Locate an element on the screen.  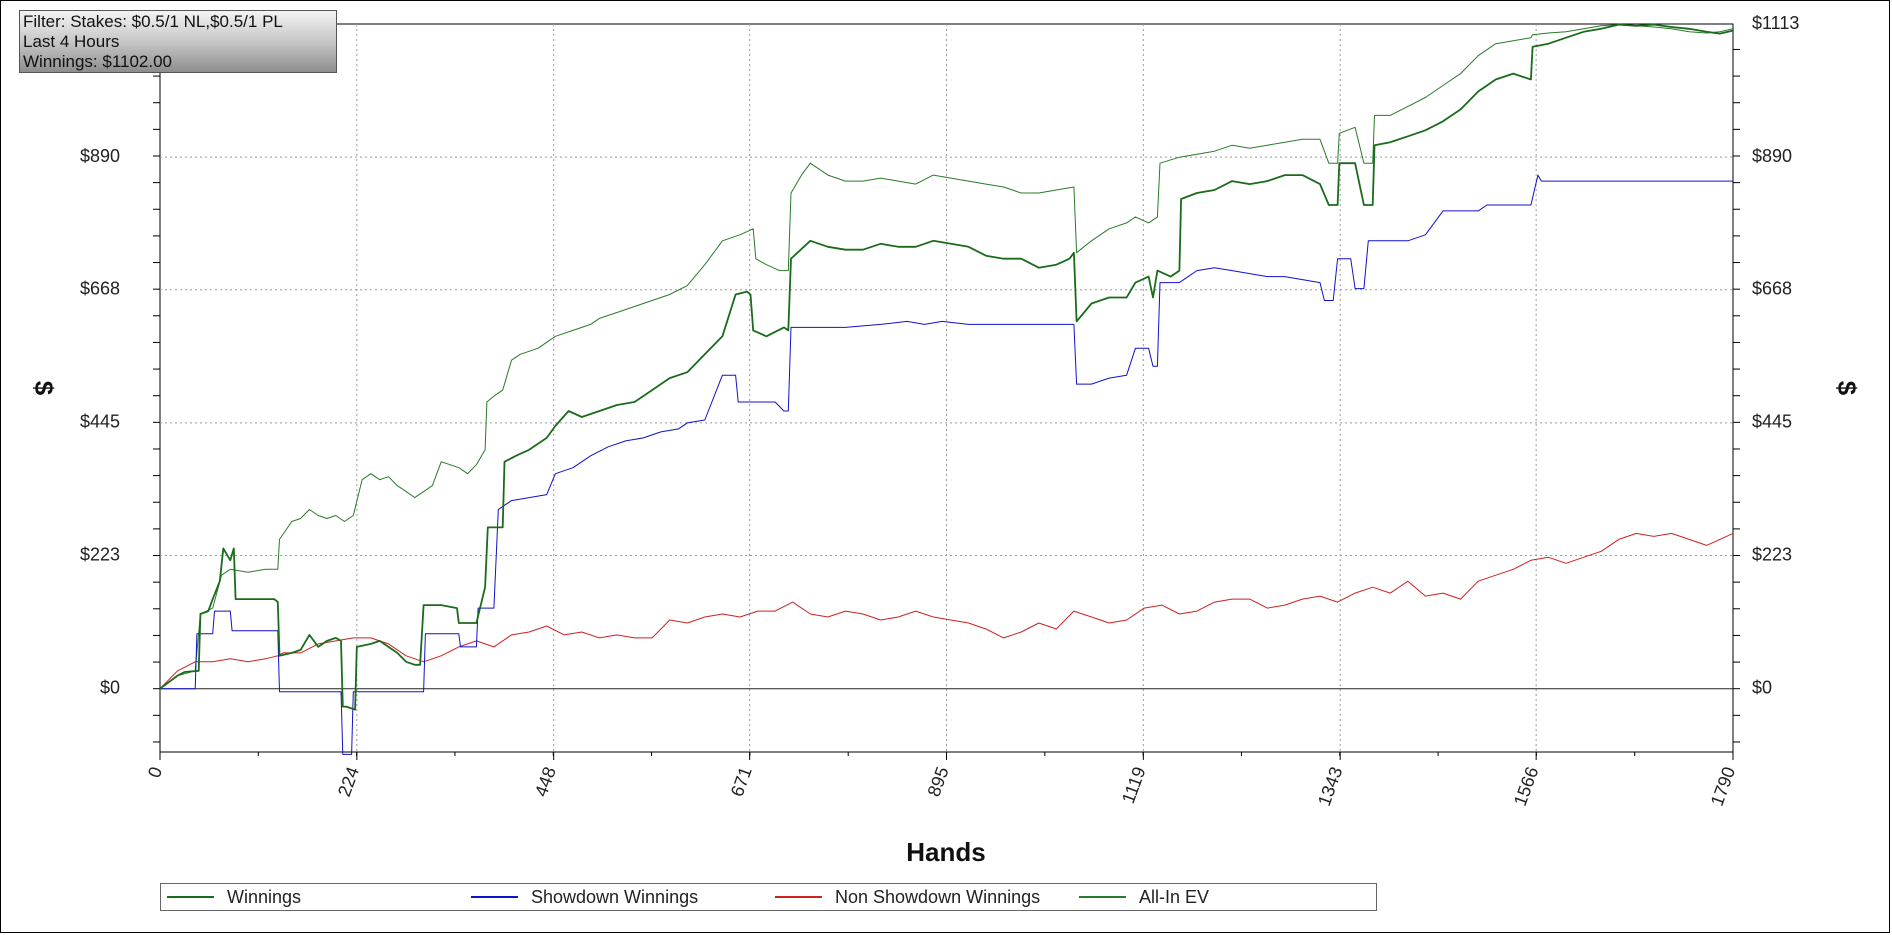
x-tick-label: 1119 is located at coordinates (1134, 785).